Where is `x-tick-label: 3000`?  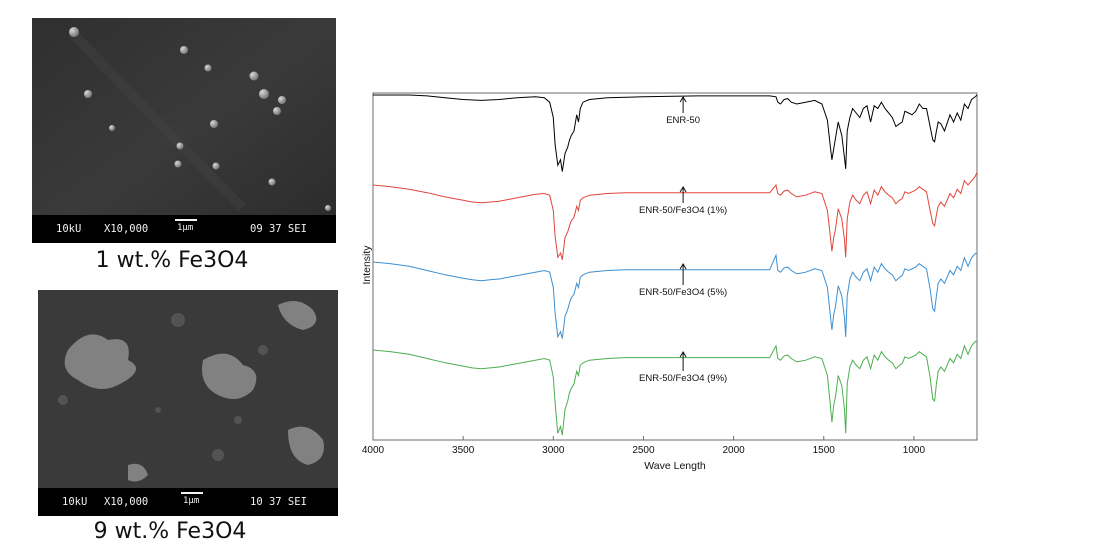 x-tick-label: 3000 is located at coordinates (553, 450).